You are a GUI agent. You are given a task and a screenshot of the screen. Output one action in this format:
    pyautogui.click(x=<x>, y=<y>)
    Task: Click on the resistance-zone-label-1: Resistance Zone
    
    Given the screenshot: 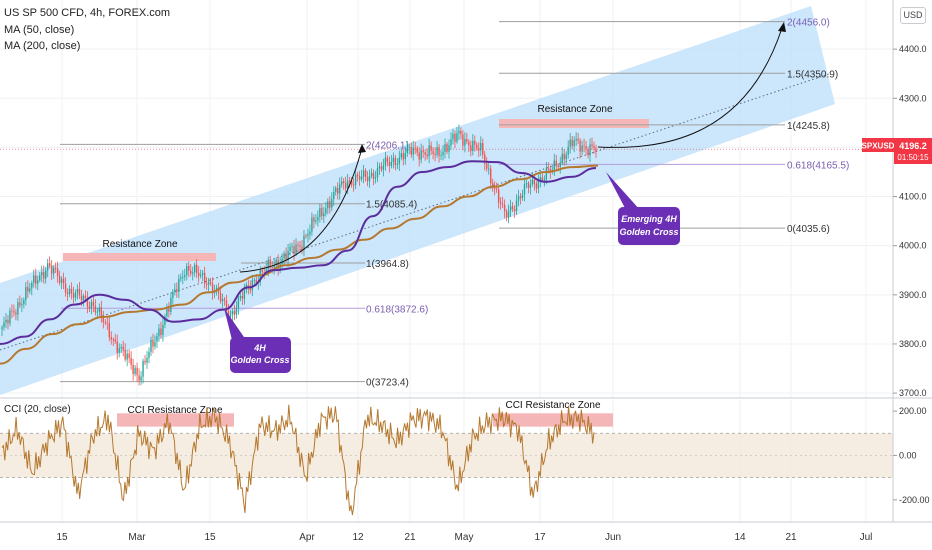 What is the action you would take?
    pyautogui.click(x=139, y=244)
    